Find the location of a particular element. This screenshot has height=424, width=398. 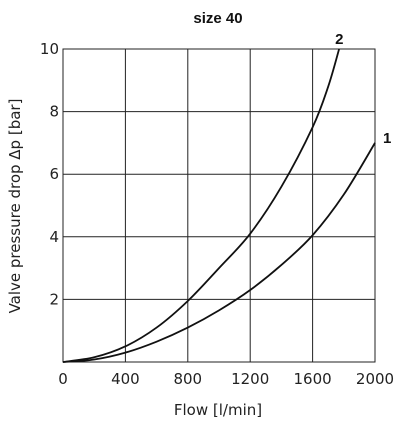

chart-title: size 40 is located at coordinates (217, 18).